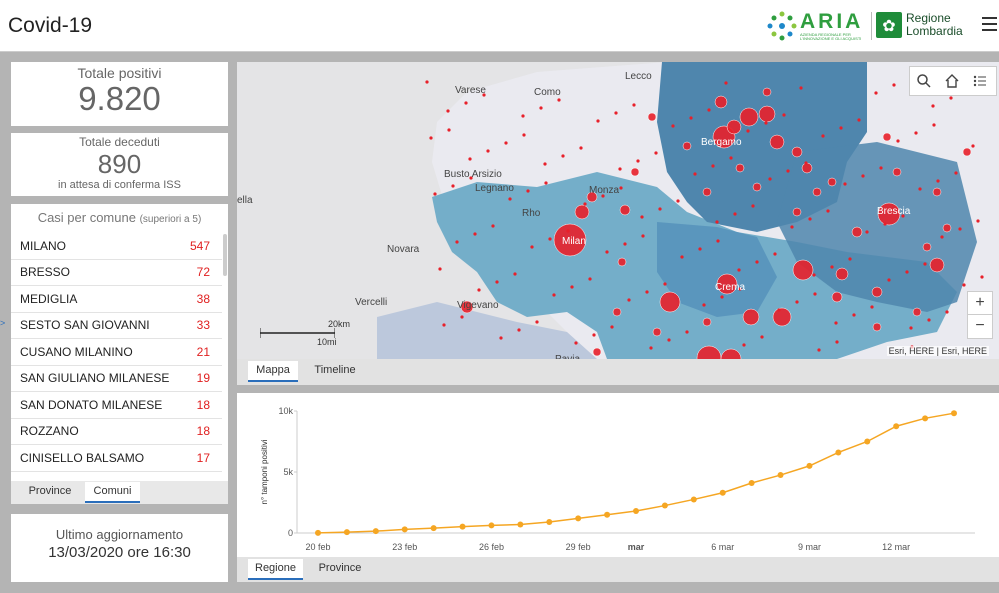  I want to click on tab-timeline: Timeline, so click(335, 370).